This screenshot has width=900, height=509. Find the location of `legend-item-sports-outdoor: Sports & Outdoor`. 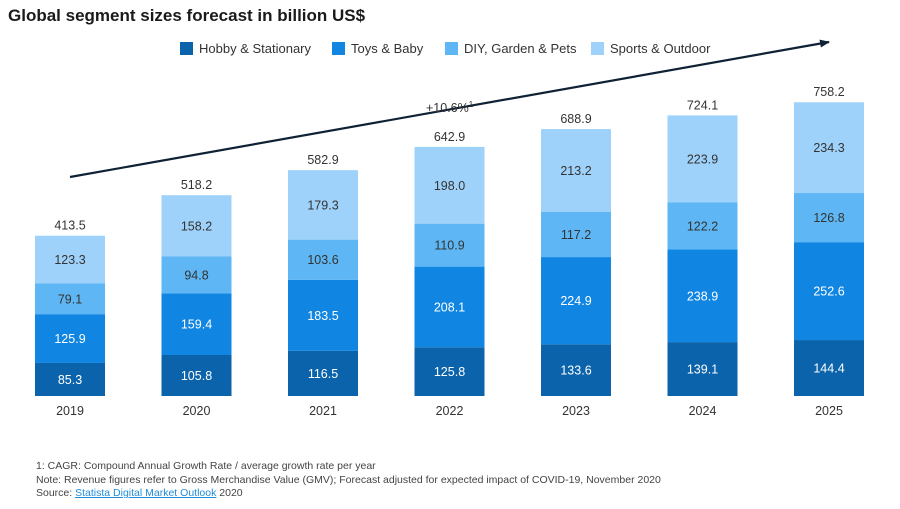

legend-item-sports-outdoor: Sports & Outdoor is located at coordinates (651, 48).